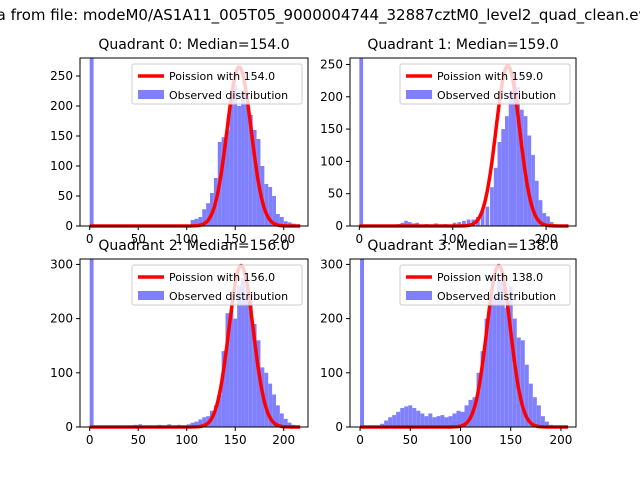 This screenshot has height=480, width=640. I want to click on x-tick-label: 200, so click(560, 440).